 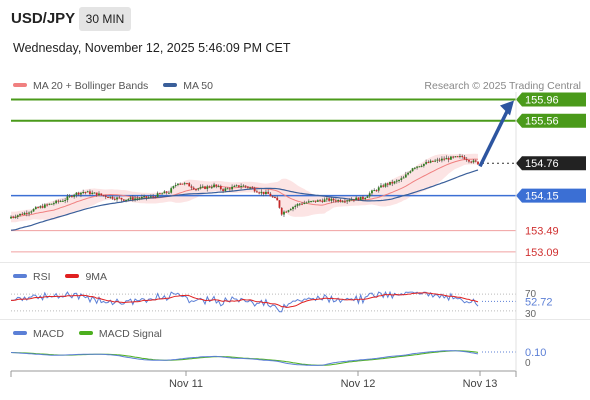 I want to click on rsi-level-30: 30, so click(x=531, y=314).